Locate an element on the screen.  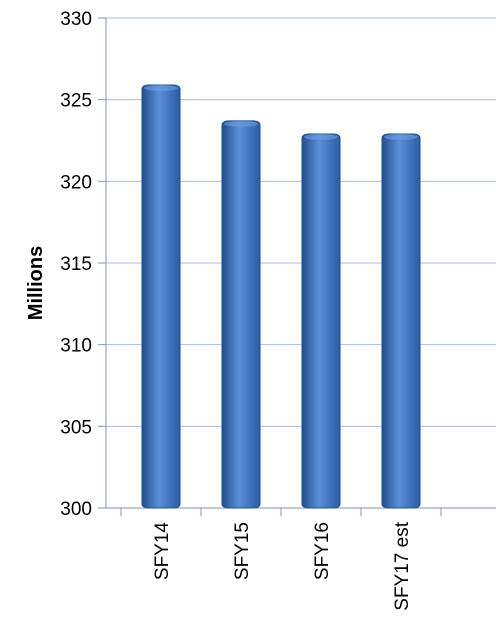
x-category-label: SFY16 is located at coordinates (322, 551).